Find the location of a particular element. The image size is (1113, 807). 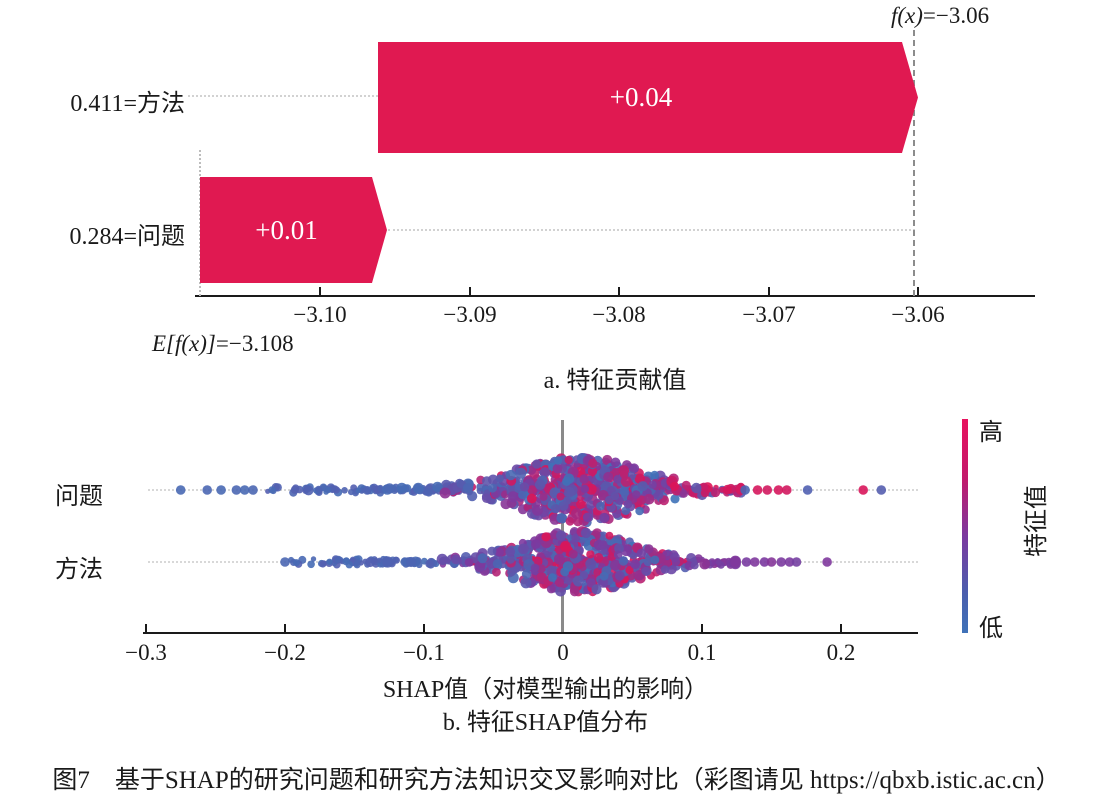

shap-bar-question: +0.01 is located at coordinates (293, 230).